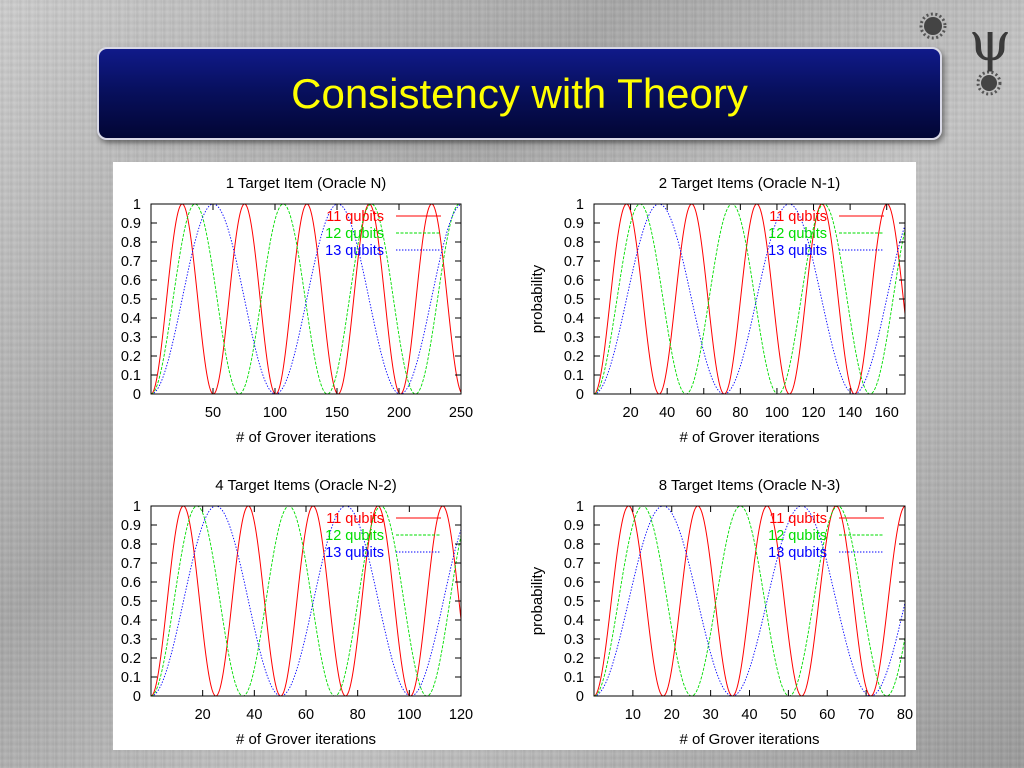 The height and width of the screenshot is (768, 1024). What do you see at coordinates (305, 485) in the screenshot?
I see `chart-title: 4 Target Items (Oracle N-2)` at bounding box center [305, 485].